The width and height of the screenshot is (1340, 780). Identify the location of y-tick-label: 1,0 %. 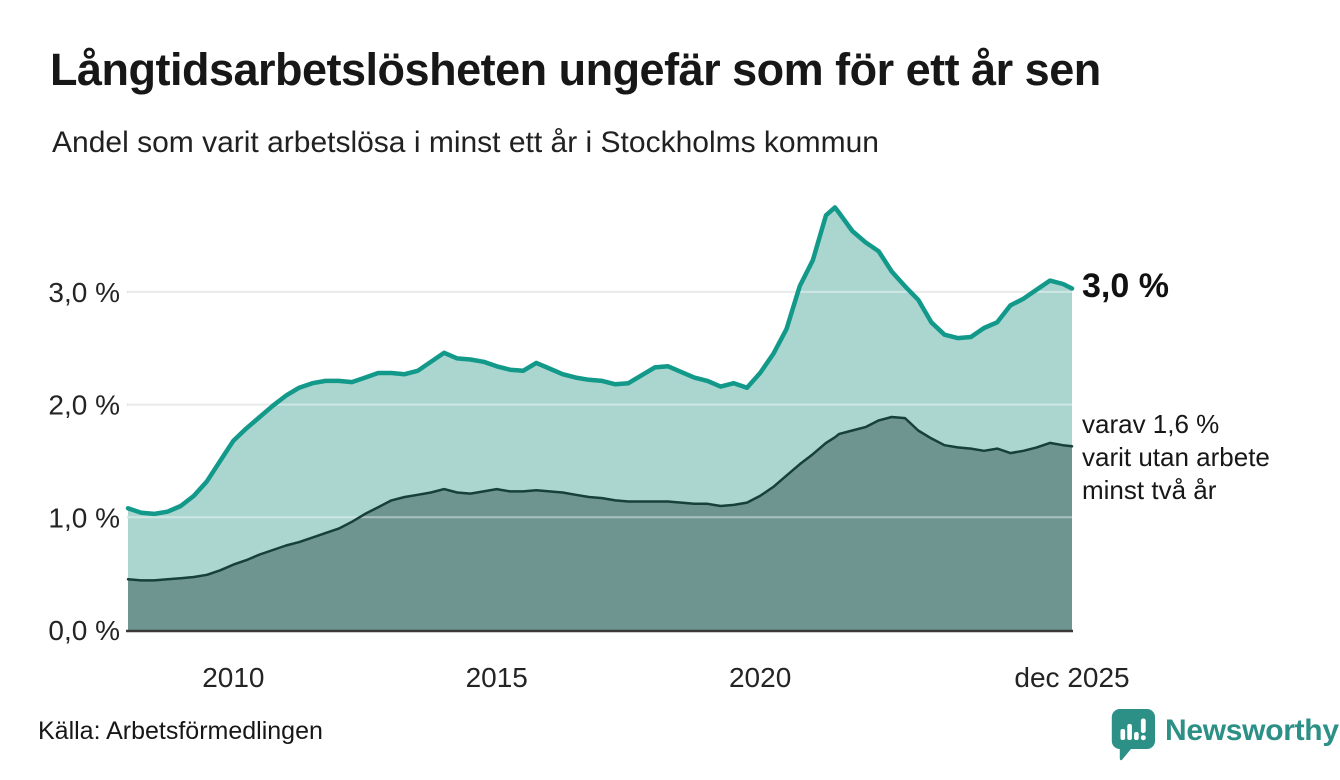
(84, 517).